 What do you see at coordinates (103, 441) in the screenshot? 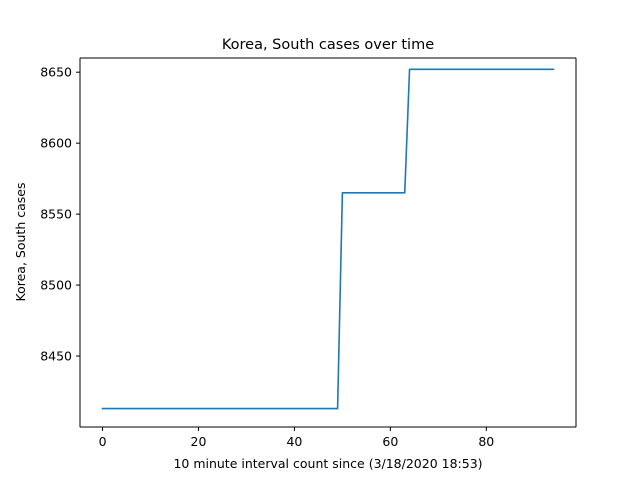
I see `x-tick-label: 0` at bounding box center [103, 441].